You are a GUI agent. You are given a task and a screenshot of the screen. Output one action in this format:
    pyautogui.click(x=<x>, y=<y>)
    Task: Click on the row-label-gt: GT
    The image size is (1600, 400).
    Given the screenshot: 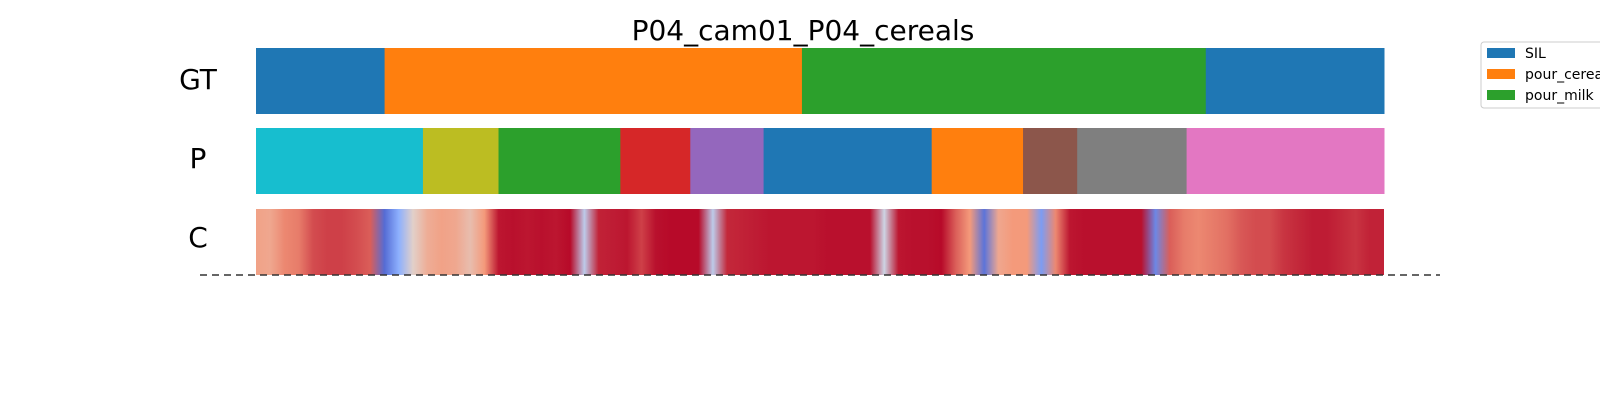 What is the action you would take?
    pyautogui.click(x=198, y=79)
    